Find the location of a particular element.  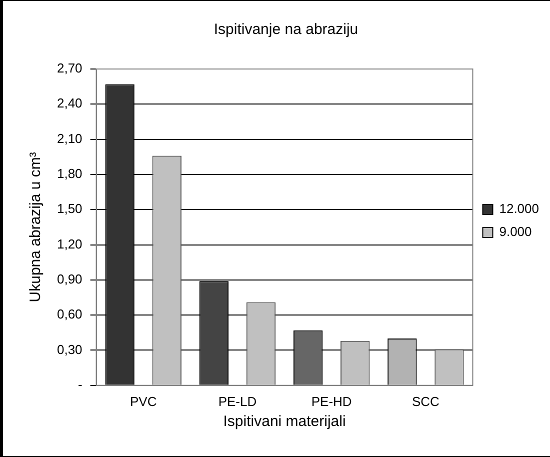

y-axis-title: Ukupna abrazija u cm³ is located at coordinates (35, 227).